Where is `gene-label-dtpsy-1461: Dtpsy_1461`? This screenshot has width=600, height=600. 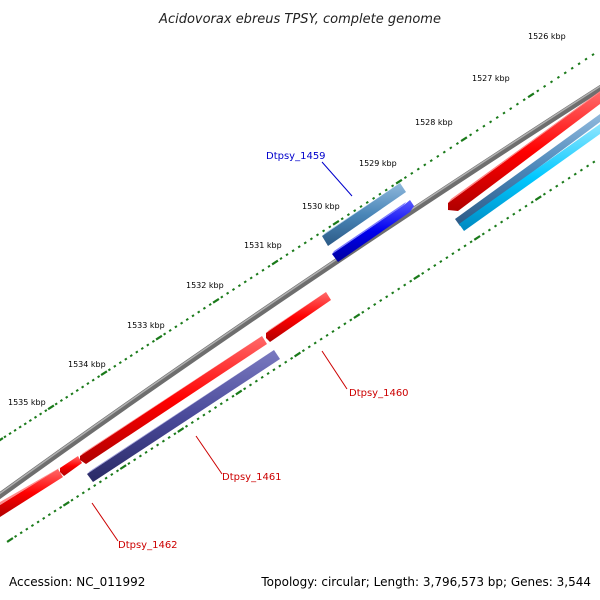 gene-label-dtpsy-1461: Dtpsy_1461 is located at coordinates (252, 477).